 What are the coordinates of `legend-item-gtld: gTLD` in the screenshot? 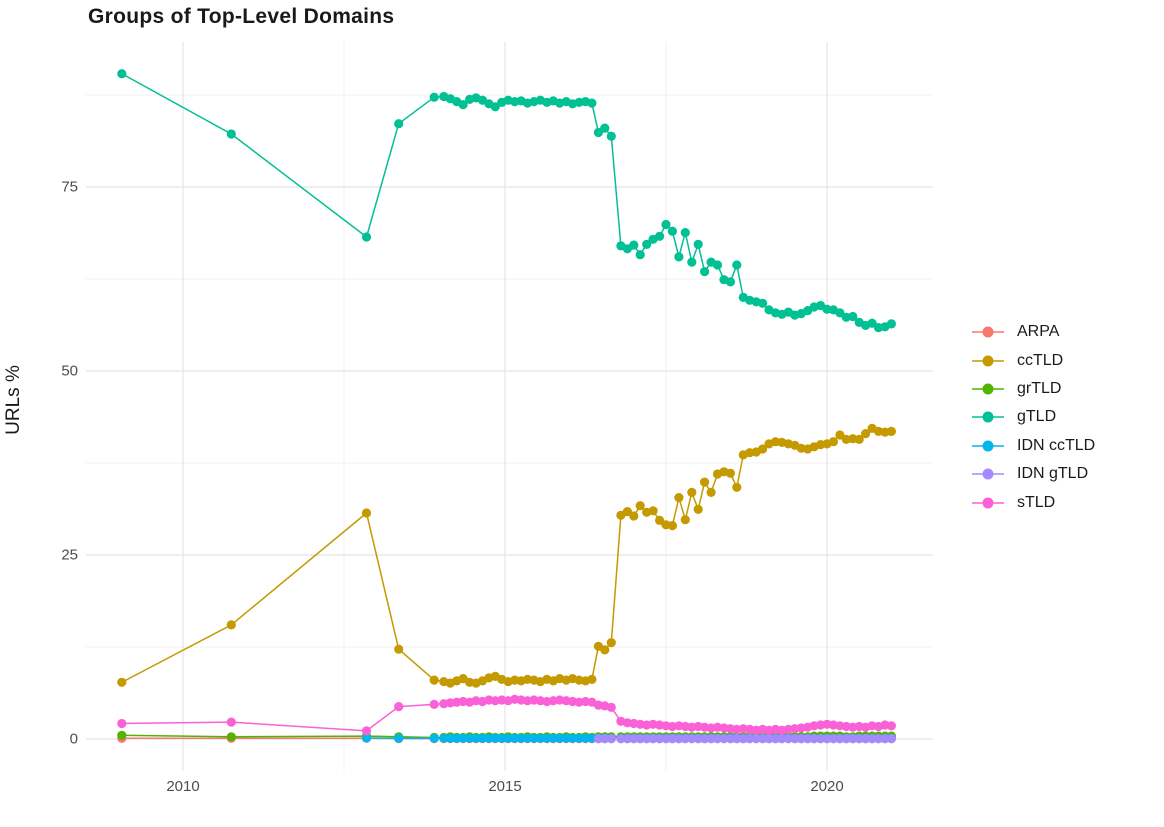 It's located at (1033, 417).